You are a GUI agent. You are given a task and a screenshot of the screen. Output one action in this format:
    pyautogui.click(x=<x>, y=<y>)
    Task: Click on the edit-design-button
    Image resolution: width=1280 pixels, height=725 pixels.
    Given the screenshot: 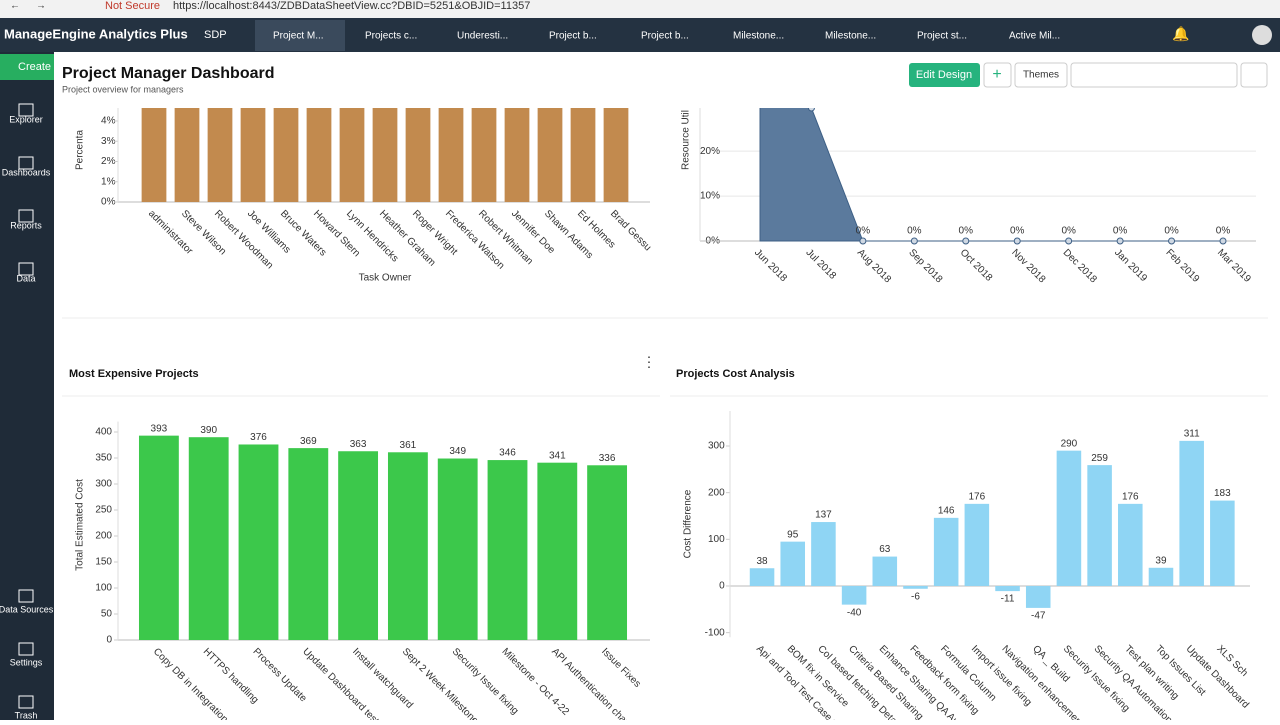 What is the action you would take?
    pyautogui.click(x=944, y=75)
    